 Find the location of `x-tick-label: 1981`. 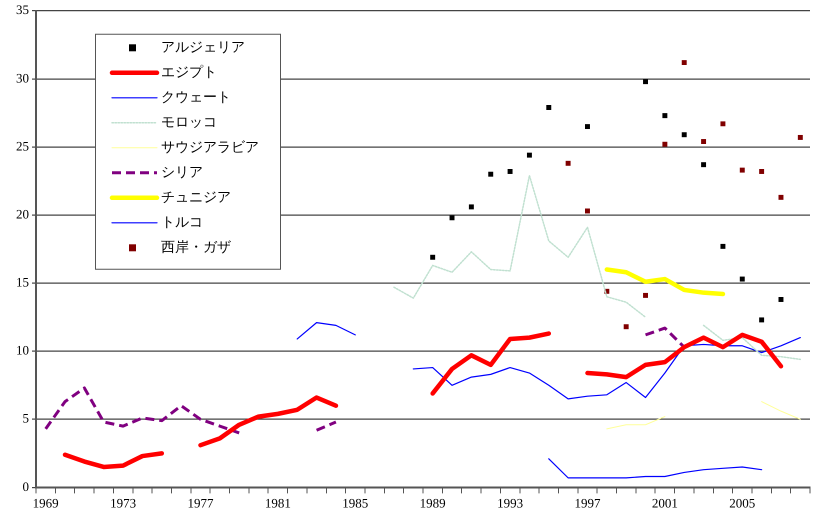

x-tick-label: 1981 is located at coordinates (277, 503).